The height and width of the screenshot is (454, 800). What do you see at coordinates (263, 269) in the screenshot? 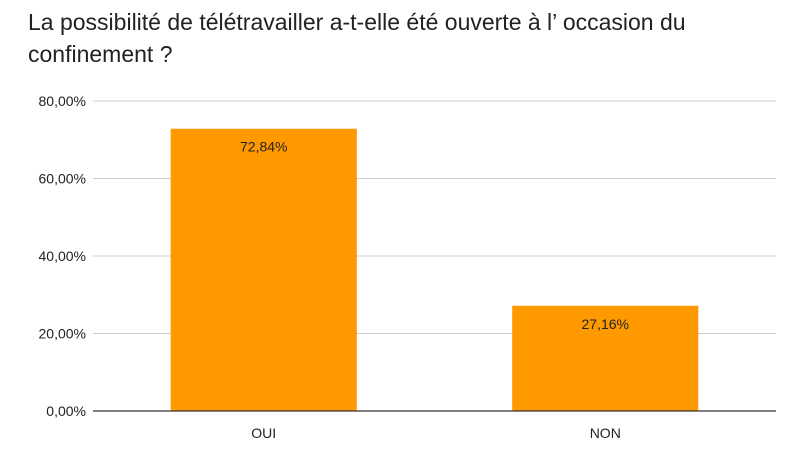
I see `bar-oui` at bounding box center [263, 269].